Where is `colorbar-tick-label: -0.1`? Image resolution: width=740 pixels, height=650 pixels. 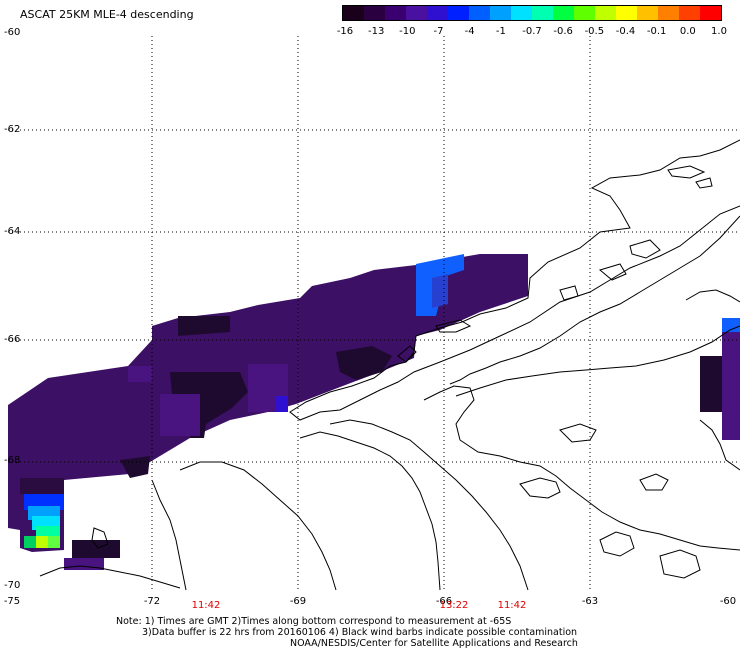 colorbar-tick-label: -0.1 is located at coordinates (656, 31).